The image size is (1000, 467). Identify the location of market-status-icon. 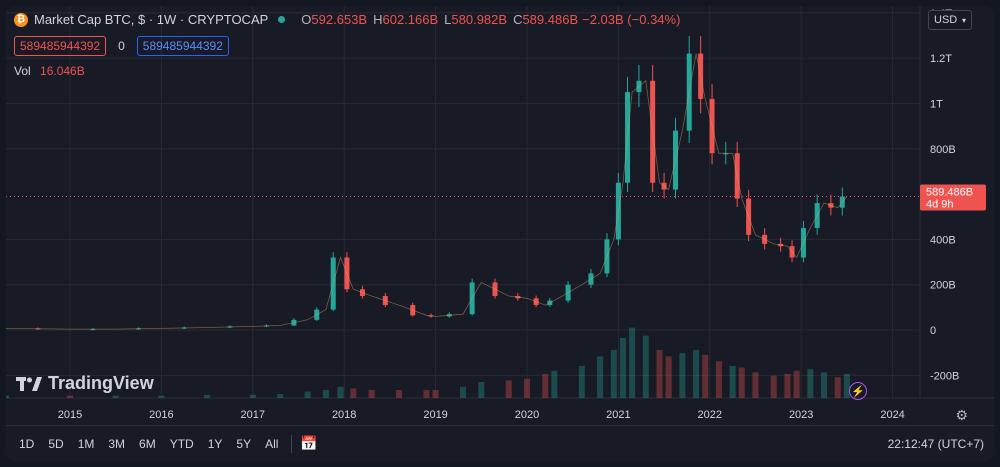
(282, 19).